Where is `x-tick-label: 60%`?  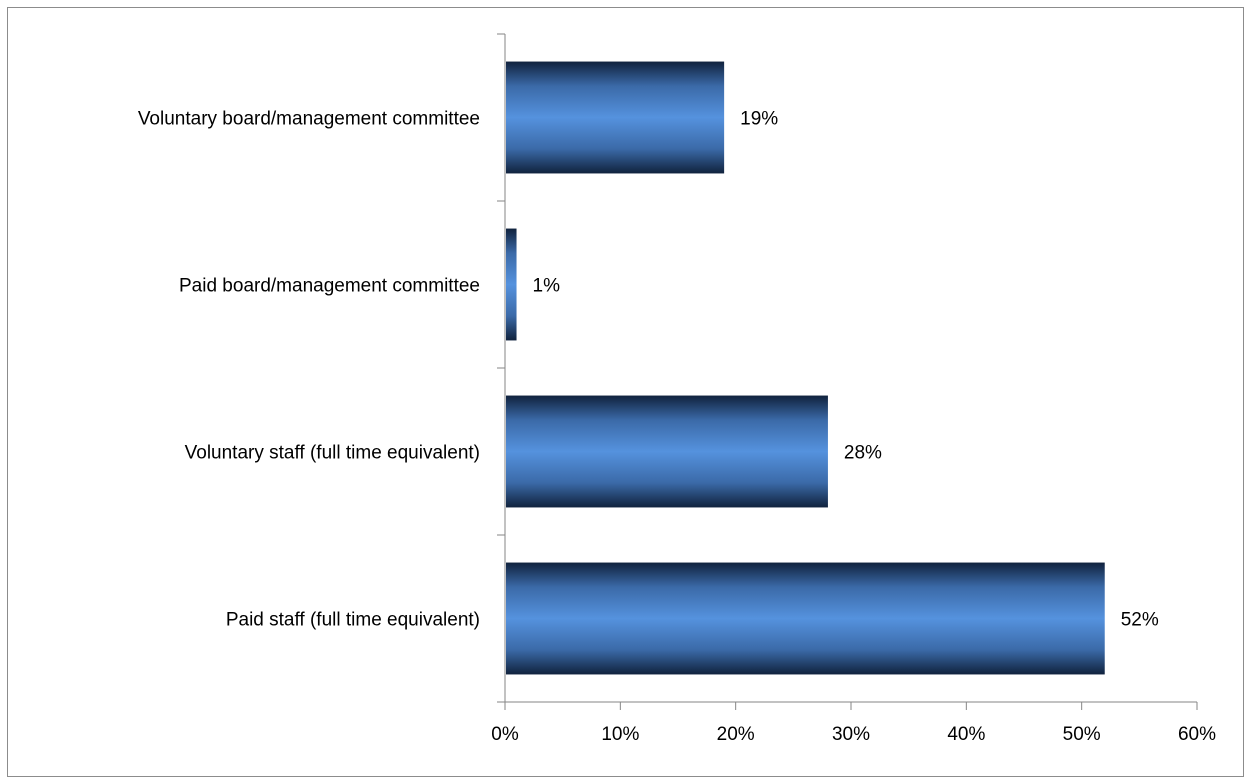 x-tick-label: 60% is located at coordinates (1197, 734).